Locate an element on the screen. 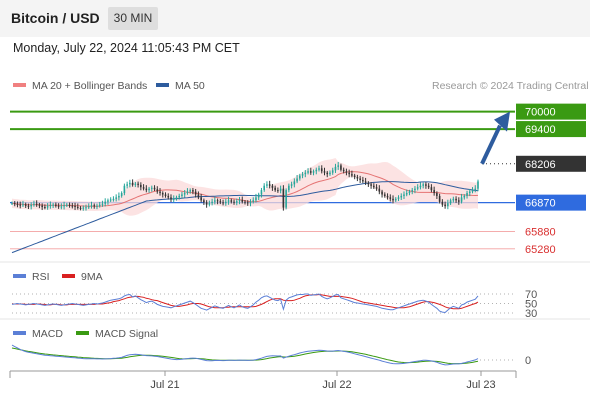  time-tick-label: Jul 21 is located at coordinates (164, 385).